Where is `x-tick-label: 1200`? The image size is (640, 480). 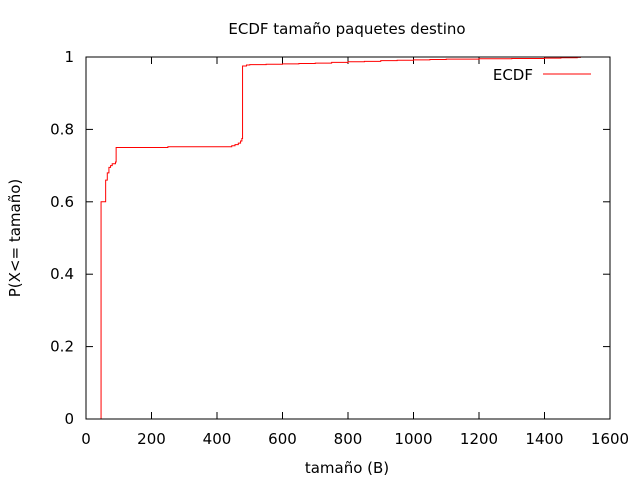
x-tick-label: 1200 is located at coordinates (479, 439).